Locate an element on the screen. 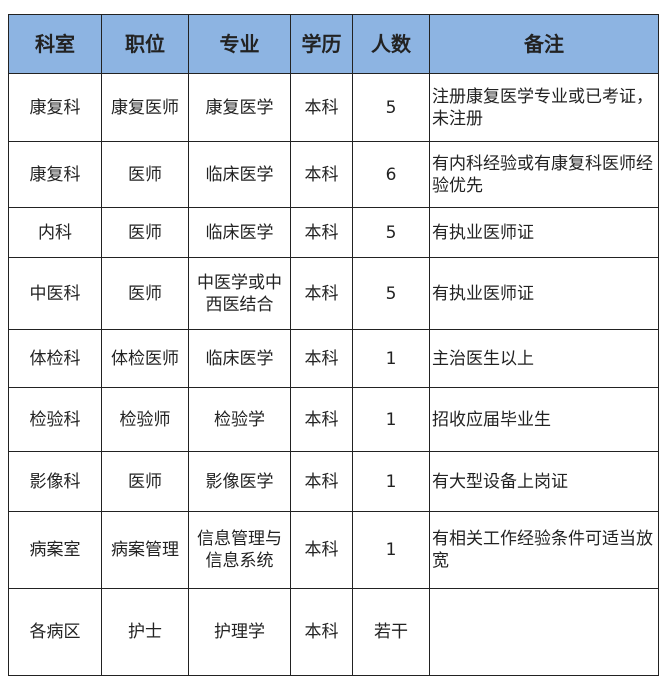 The image size is (666, 686). cell-notes is located at coordinates (544, 632).